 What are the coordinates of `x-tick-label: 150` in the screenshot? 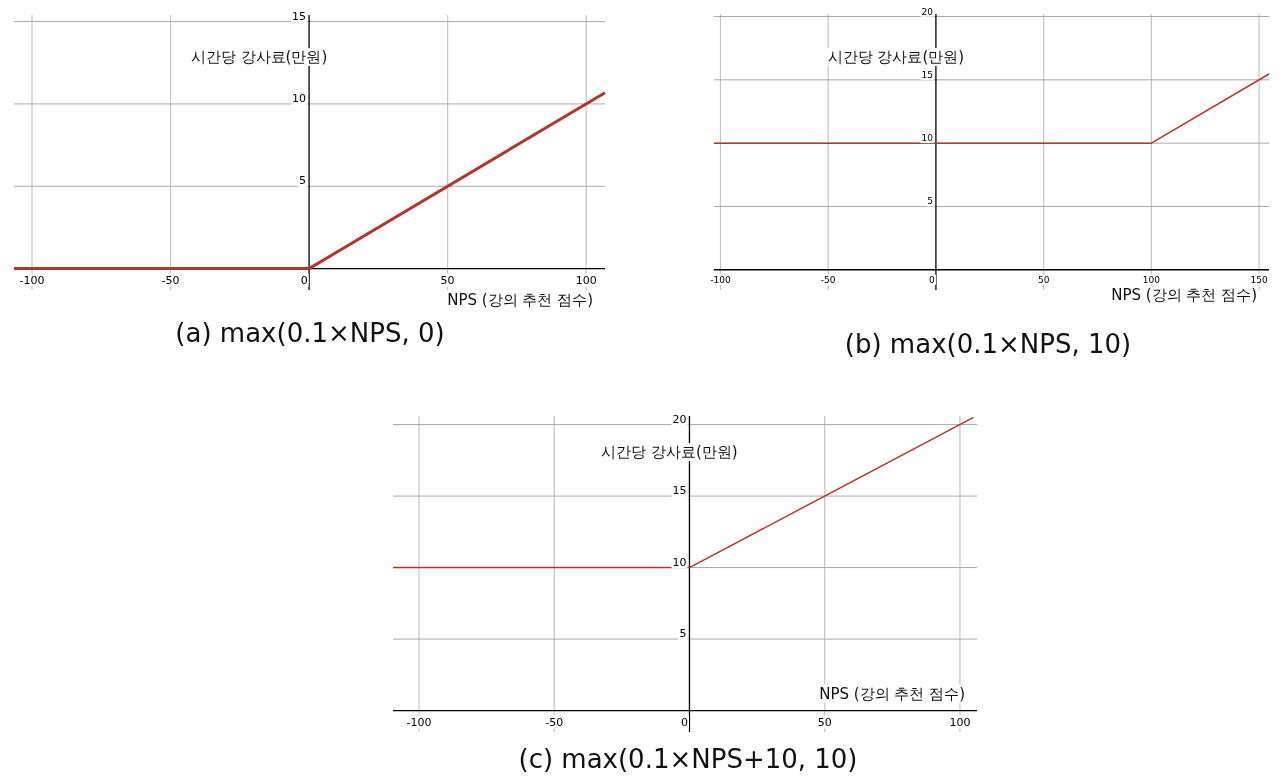 It's located at (1259, 279).